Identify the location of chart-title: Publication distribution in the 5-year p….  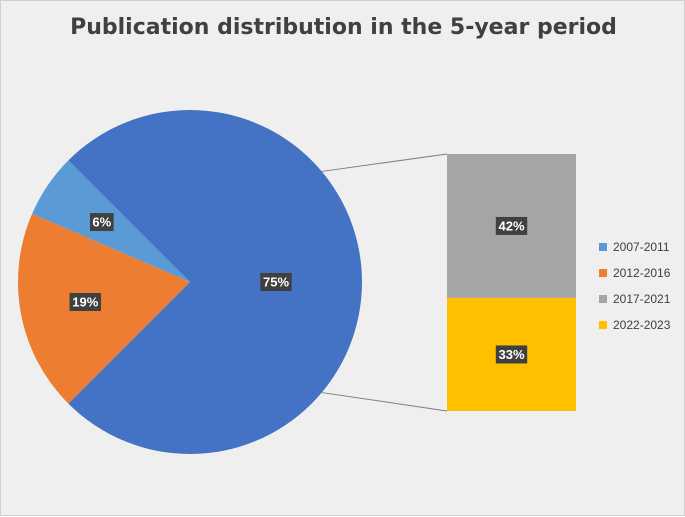
(343, 27).